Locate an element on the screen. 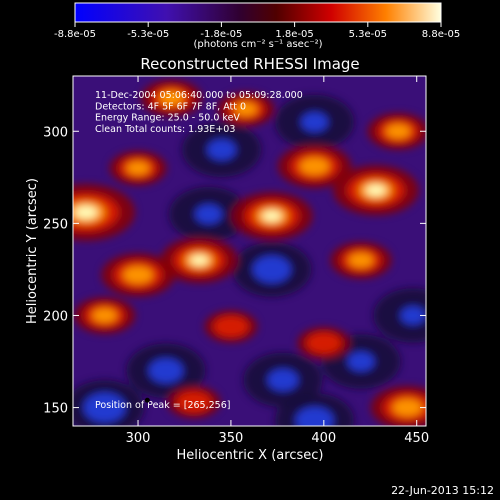 Image resolution: width=500 pixels, height=500 pixels. footer-date: 22-Jun-2013 15:12 is located at coordinates (442, 490).